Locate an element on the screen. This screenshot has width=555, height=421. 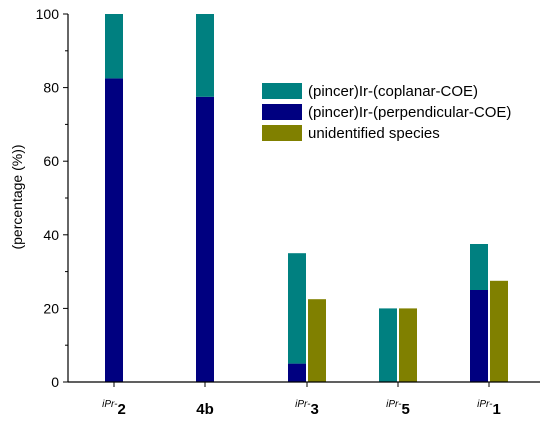
bar--pincer-ir-coplanar-coe--3 is located at coordinates (297, 308).